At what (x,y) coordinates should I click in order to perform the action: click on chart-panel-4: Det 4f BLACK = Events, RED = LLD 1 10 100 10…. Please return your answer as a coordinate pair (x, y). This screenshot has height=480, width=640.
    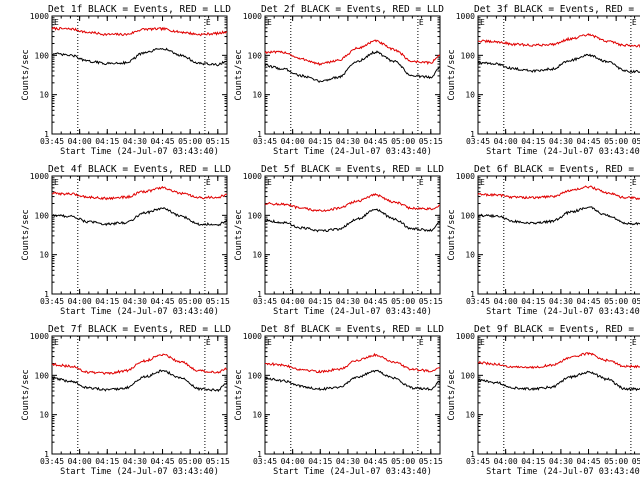
    Looking at the image, I should click on (126, 240).